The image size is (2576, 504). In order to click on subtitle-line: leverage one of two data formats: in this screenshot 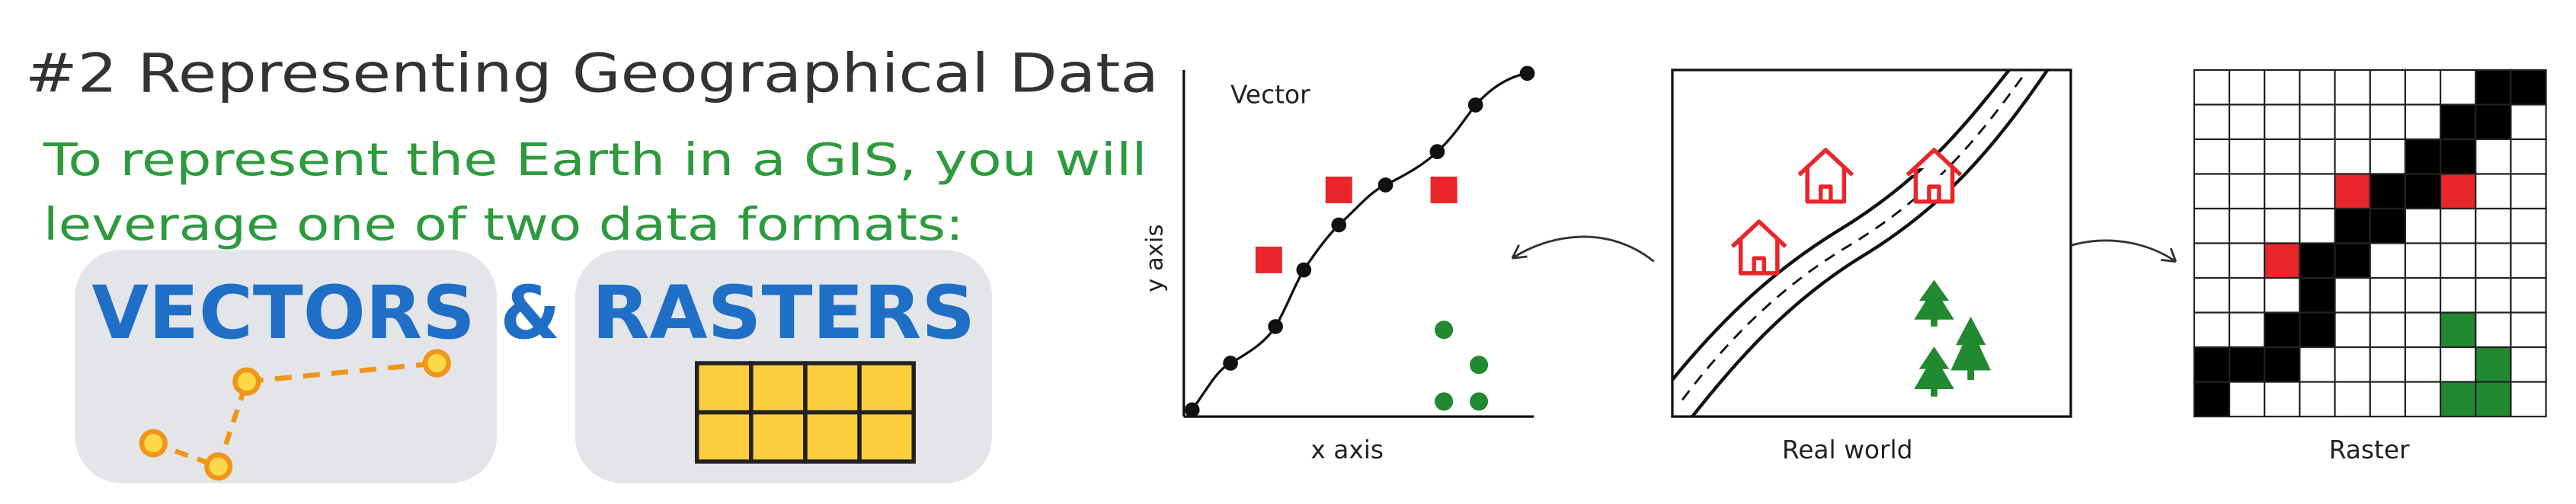, I will do `click(503, 224)`.